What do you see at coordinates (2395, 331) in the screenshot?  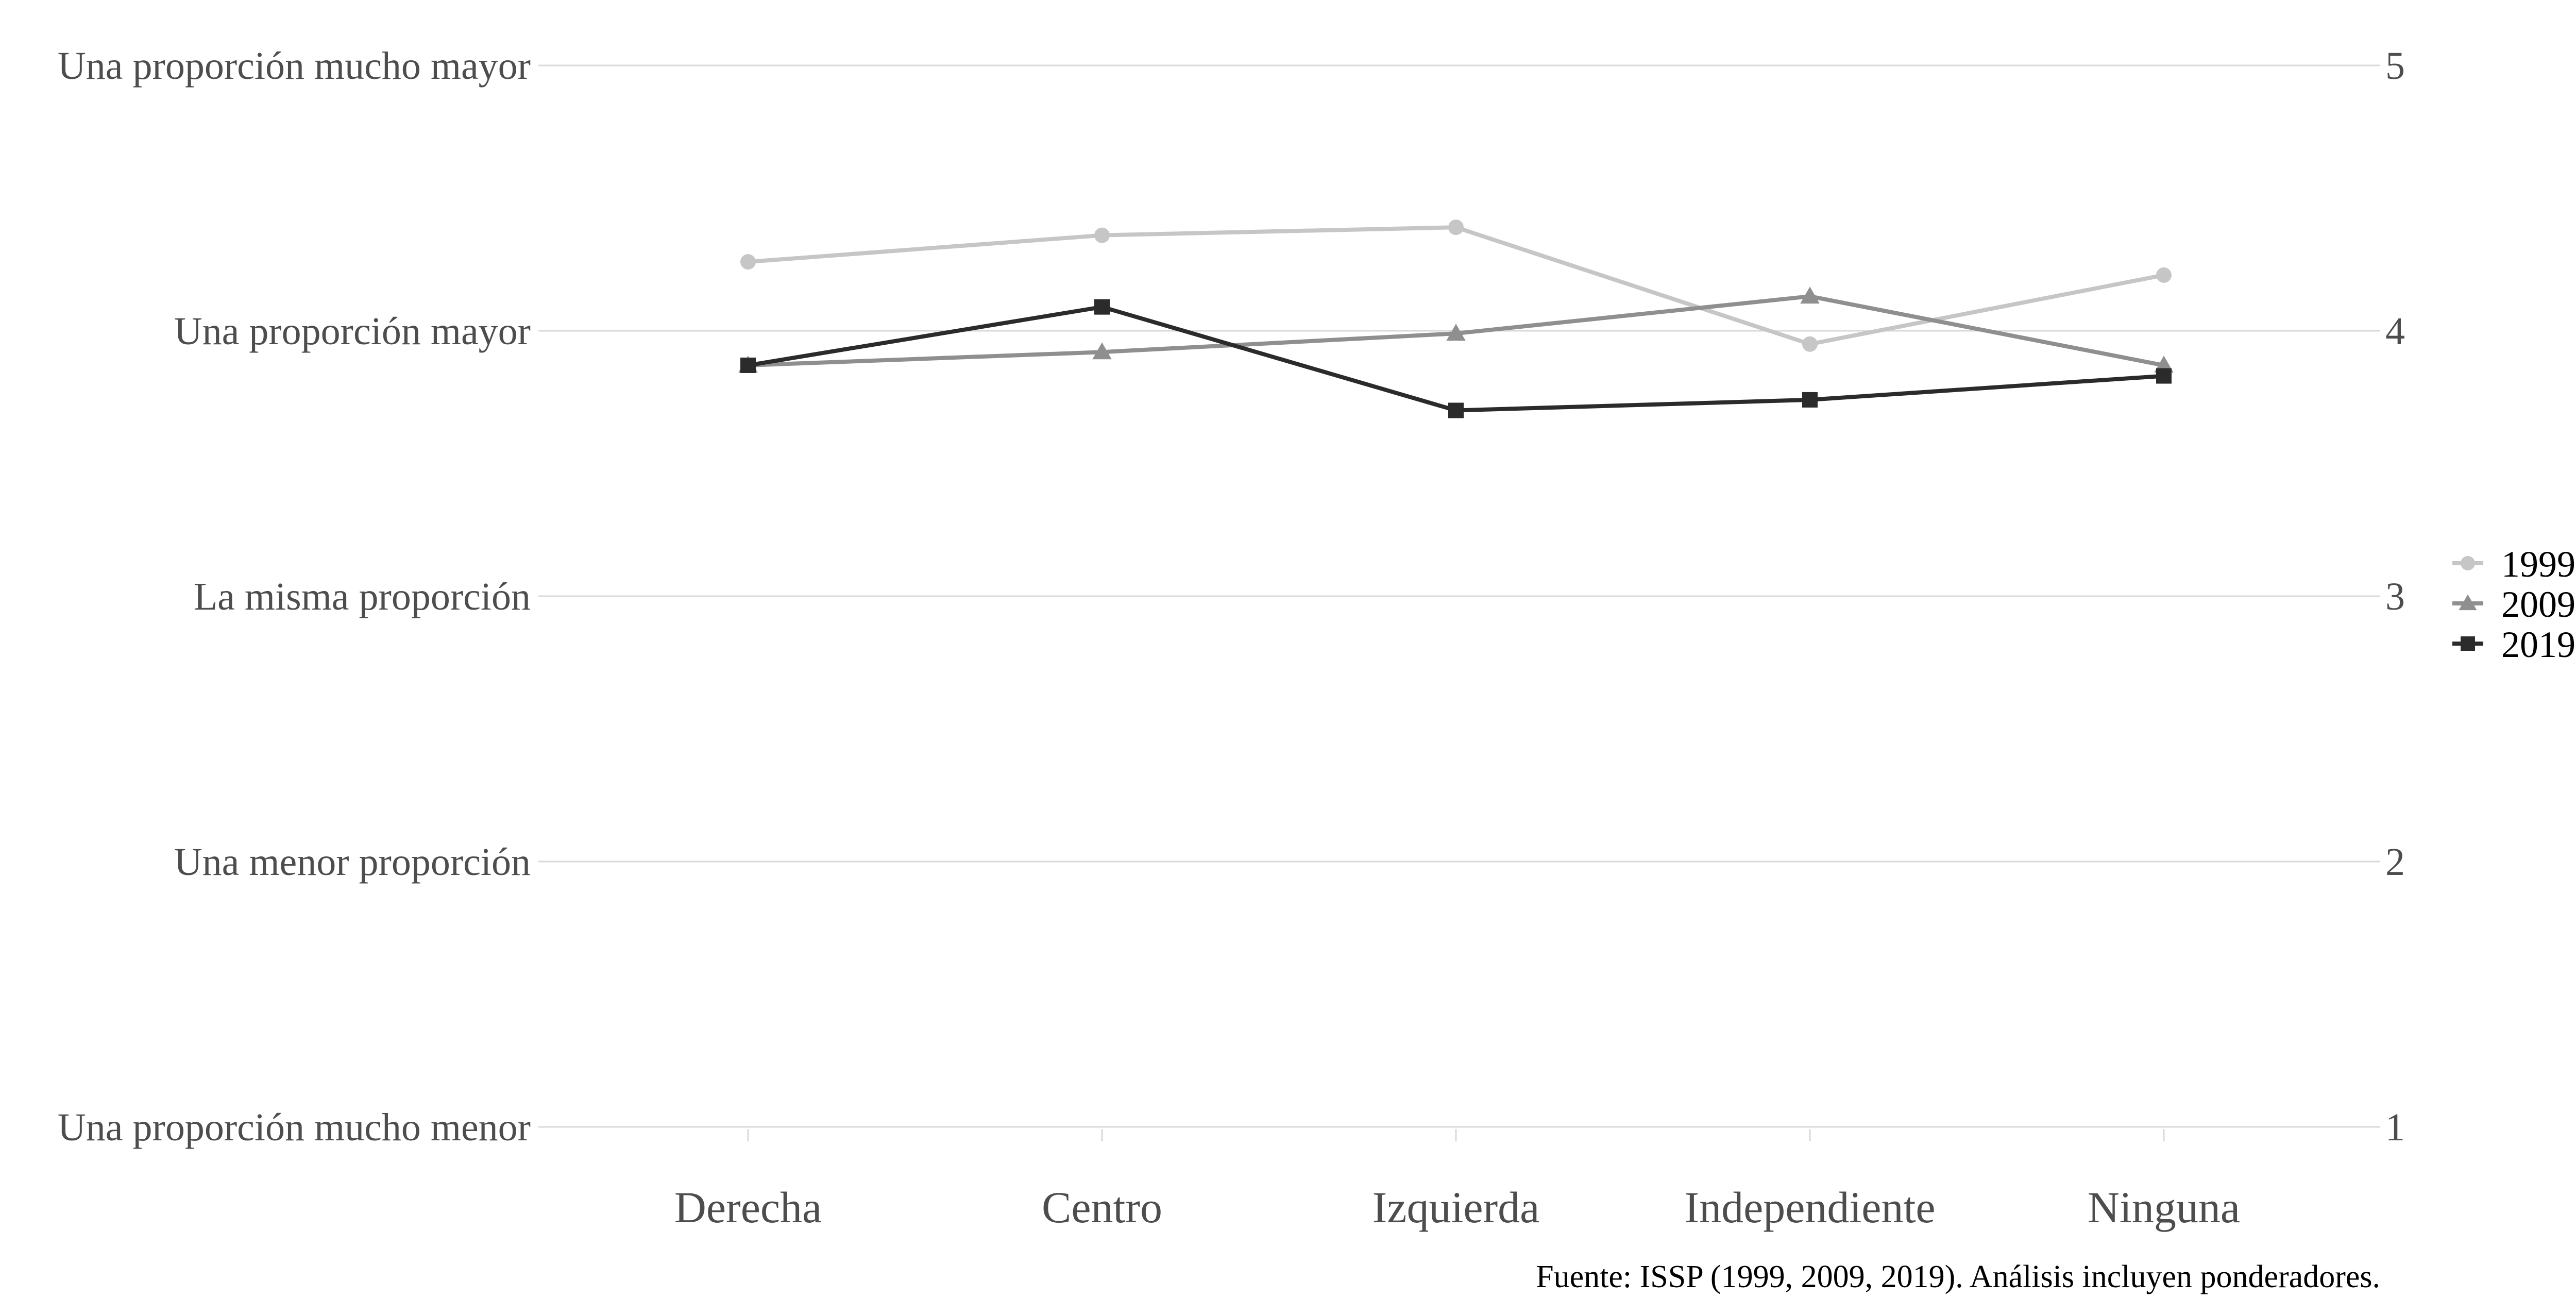 I see `y-tick-label-right: 4` at bounding box center [2395, 331].